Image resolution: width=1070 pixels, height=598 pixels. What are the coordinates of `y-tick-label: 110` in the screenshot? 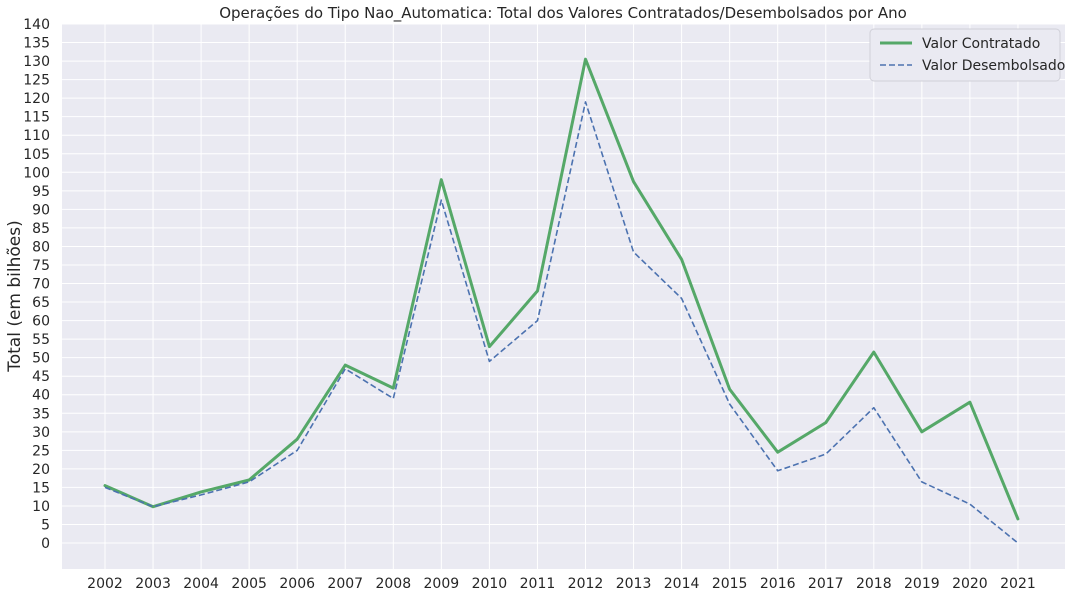 It's located at (36, 136).